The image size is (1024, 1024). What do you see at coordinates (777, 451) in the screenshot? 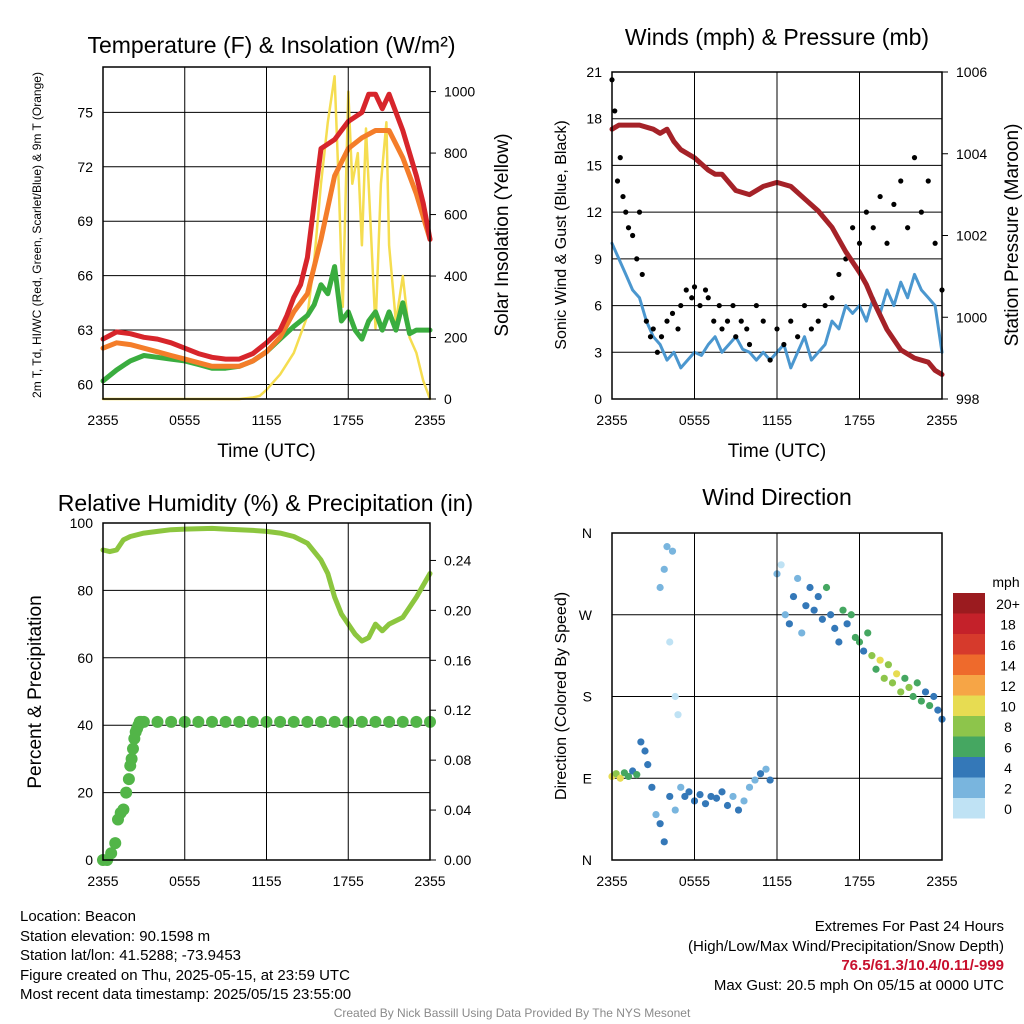
I see `winds-xlabel: Time (UTC)` at bounding box center [777, 451].